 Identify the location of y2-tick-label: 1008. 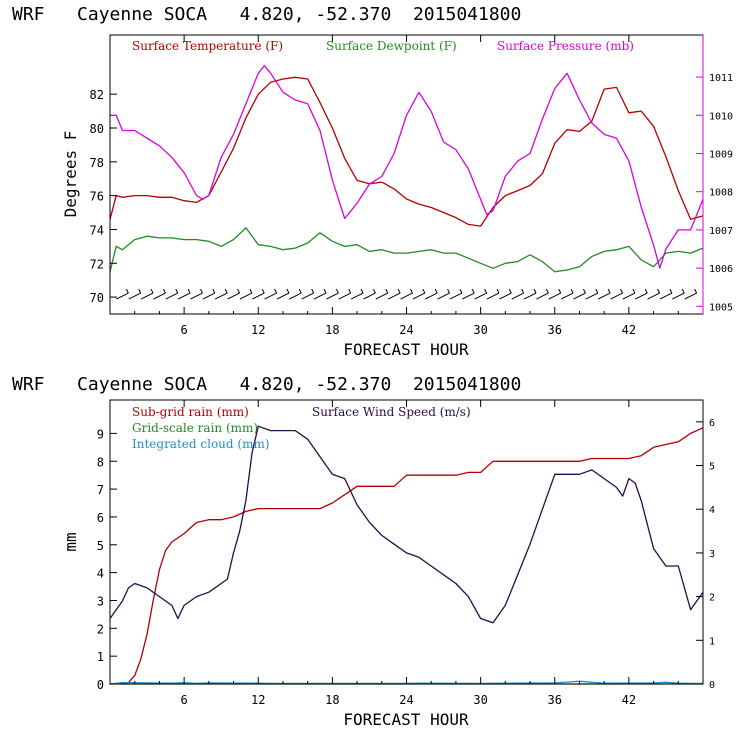
(721, 193).